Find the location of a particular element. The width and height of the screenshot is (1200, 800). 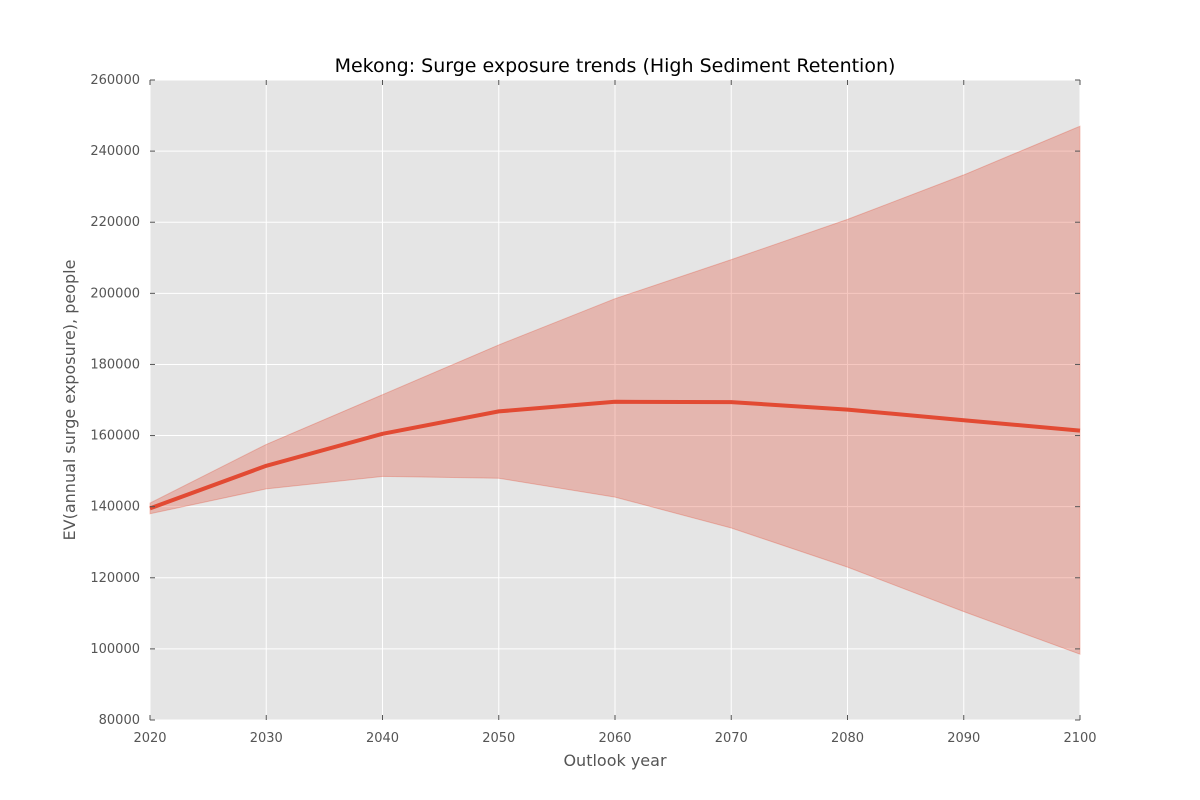

y-axis-label: EV(annual surge exposure), people is located at coordinates (69, 400).